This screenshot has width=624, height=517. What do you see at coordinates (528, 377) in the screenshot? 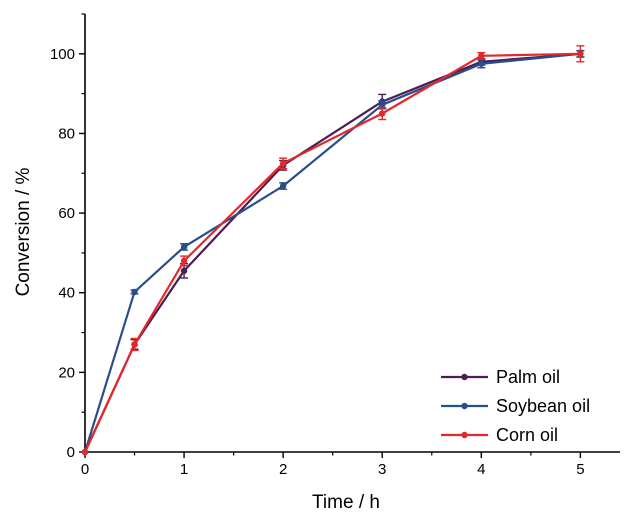
I see `legend-label: Palm oil` at bounding box center [528, 377].